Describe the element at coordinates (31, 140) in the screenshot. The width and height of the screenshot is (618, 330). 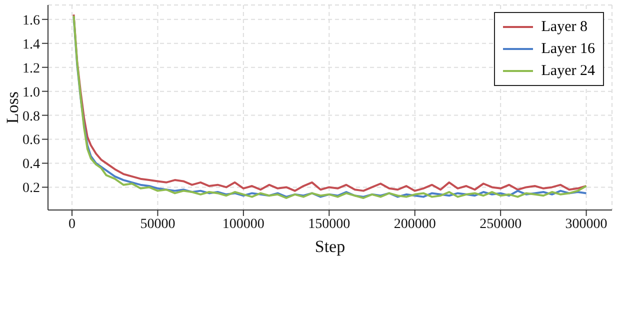
I see `y-tick-label: 0.6` at that location.